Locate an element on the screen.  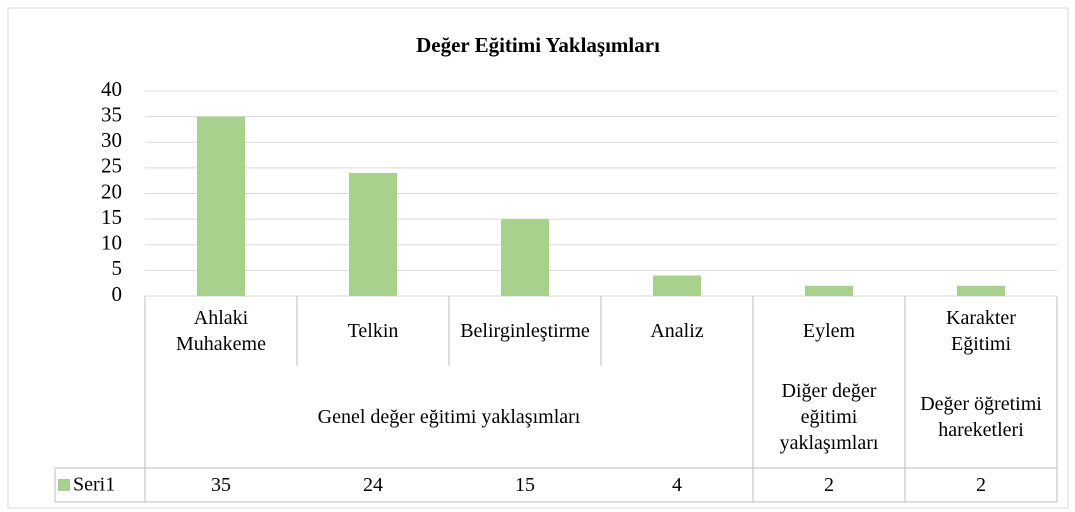
group-label: Diğer değer eğitimi yaklaşımları is located at coordinates (829, 417).